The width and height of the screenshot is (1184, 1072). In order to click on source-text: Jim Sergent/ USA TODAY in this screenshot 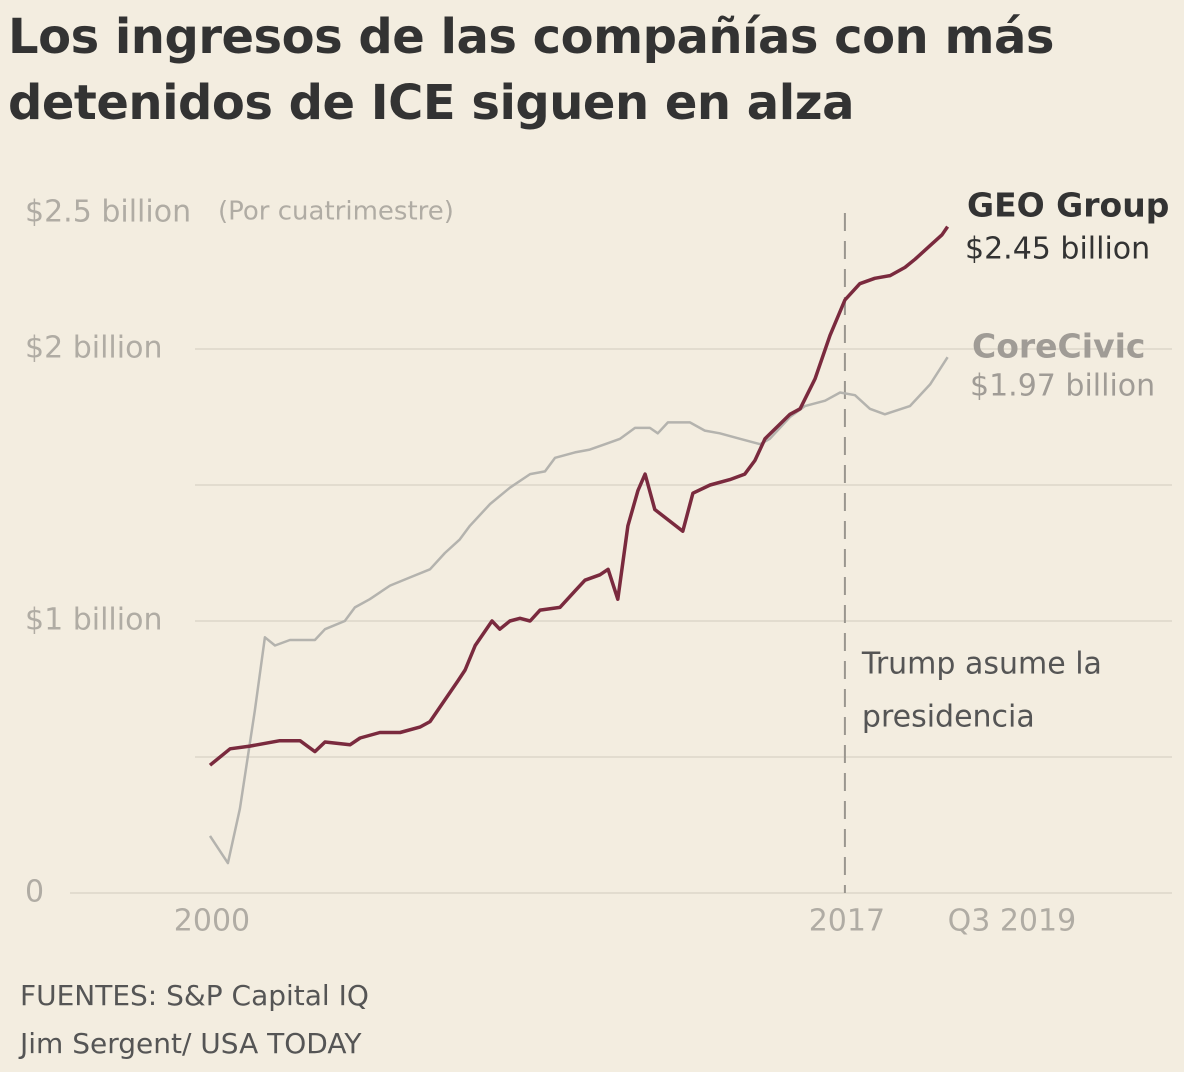, I will do `click(190, 1043)`.